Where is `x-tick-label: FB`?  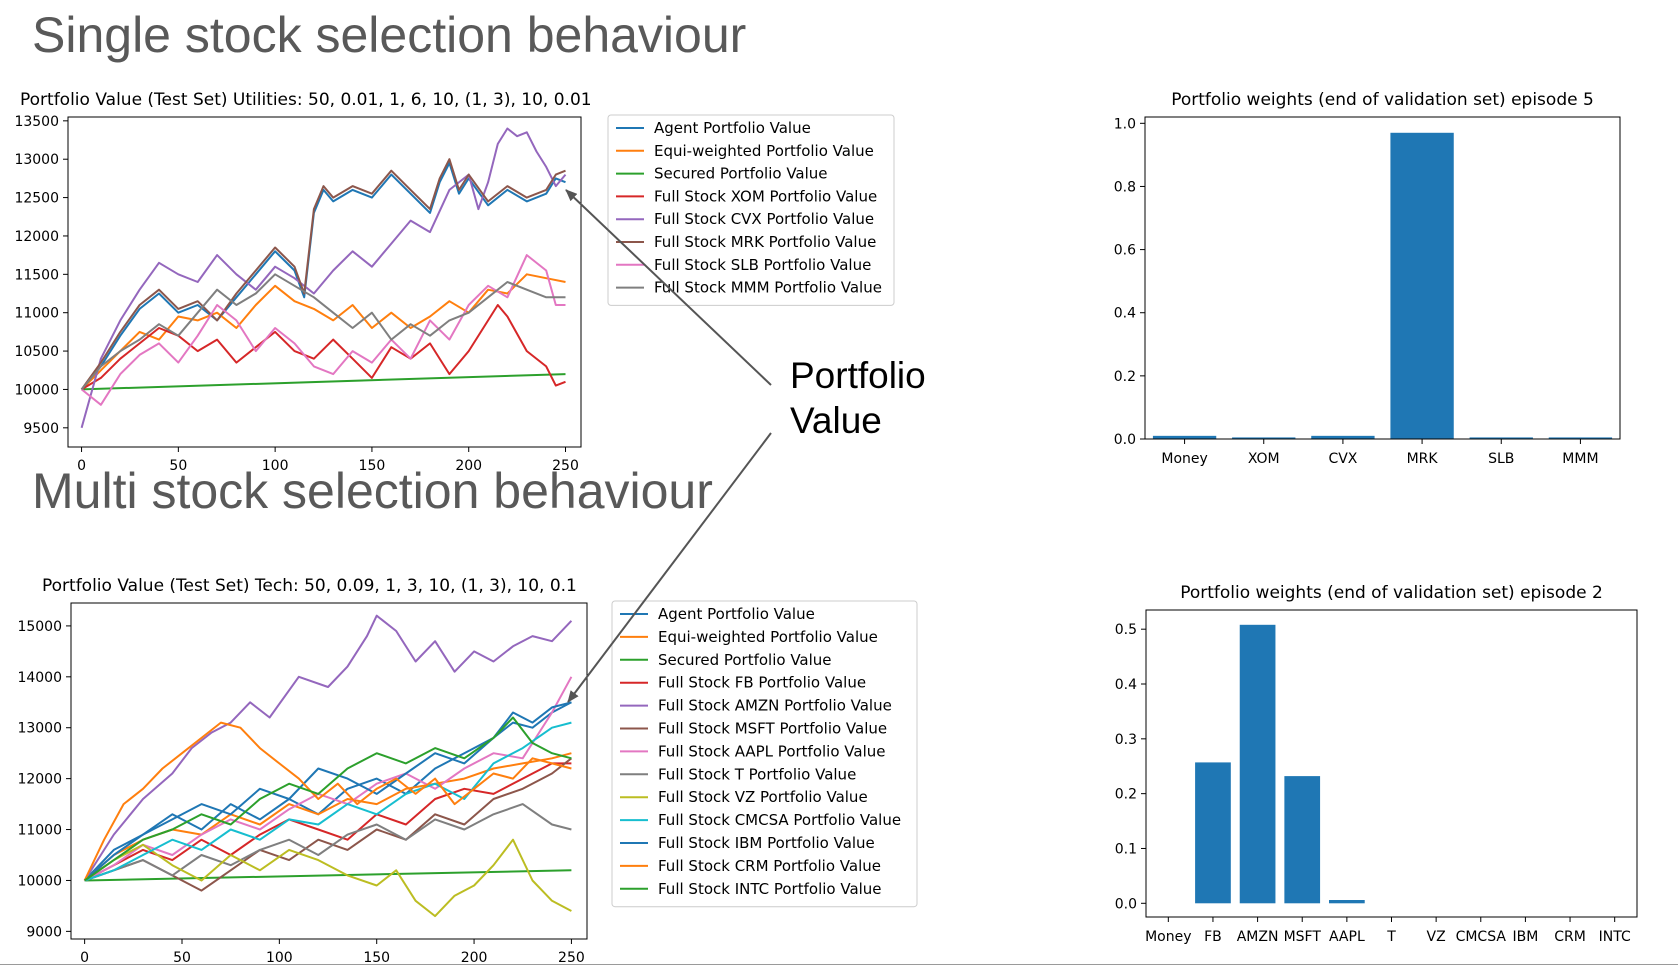
x-tick-label: FB is located at coordinates (1213, 937).